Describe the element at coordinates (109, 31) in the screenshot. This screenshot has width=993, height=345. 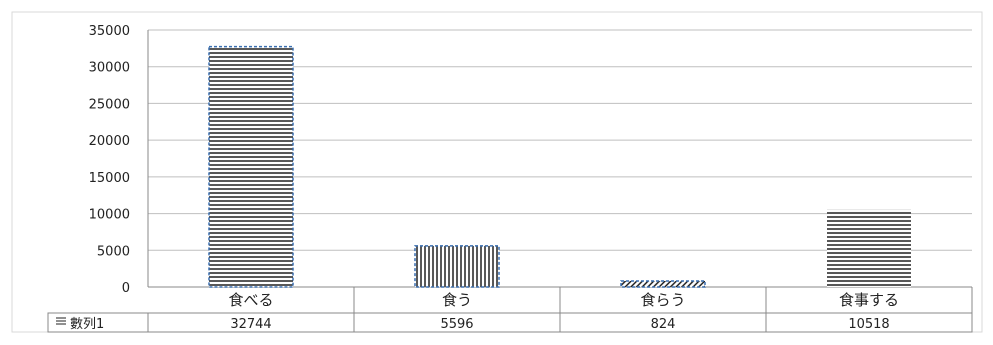
I see `y-tick-label: 35000` at that location.